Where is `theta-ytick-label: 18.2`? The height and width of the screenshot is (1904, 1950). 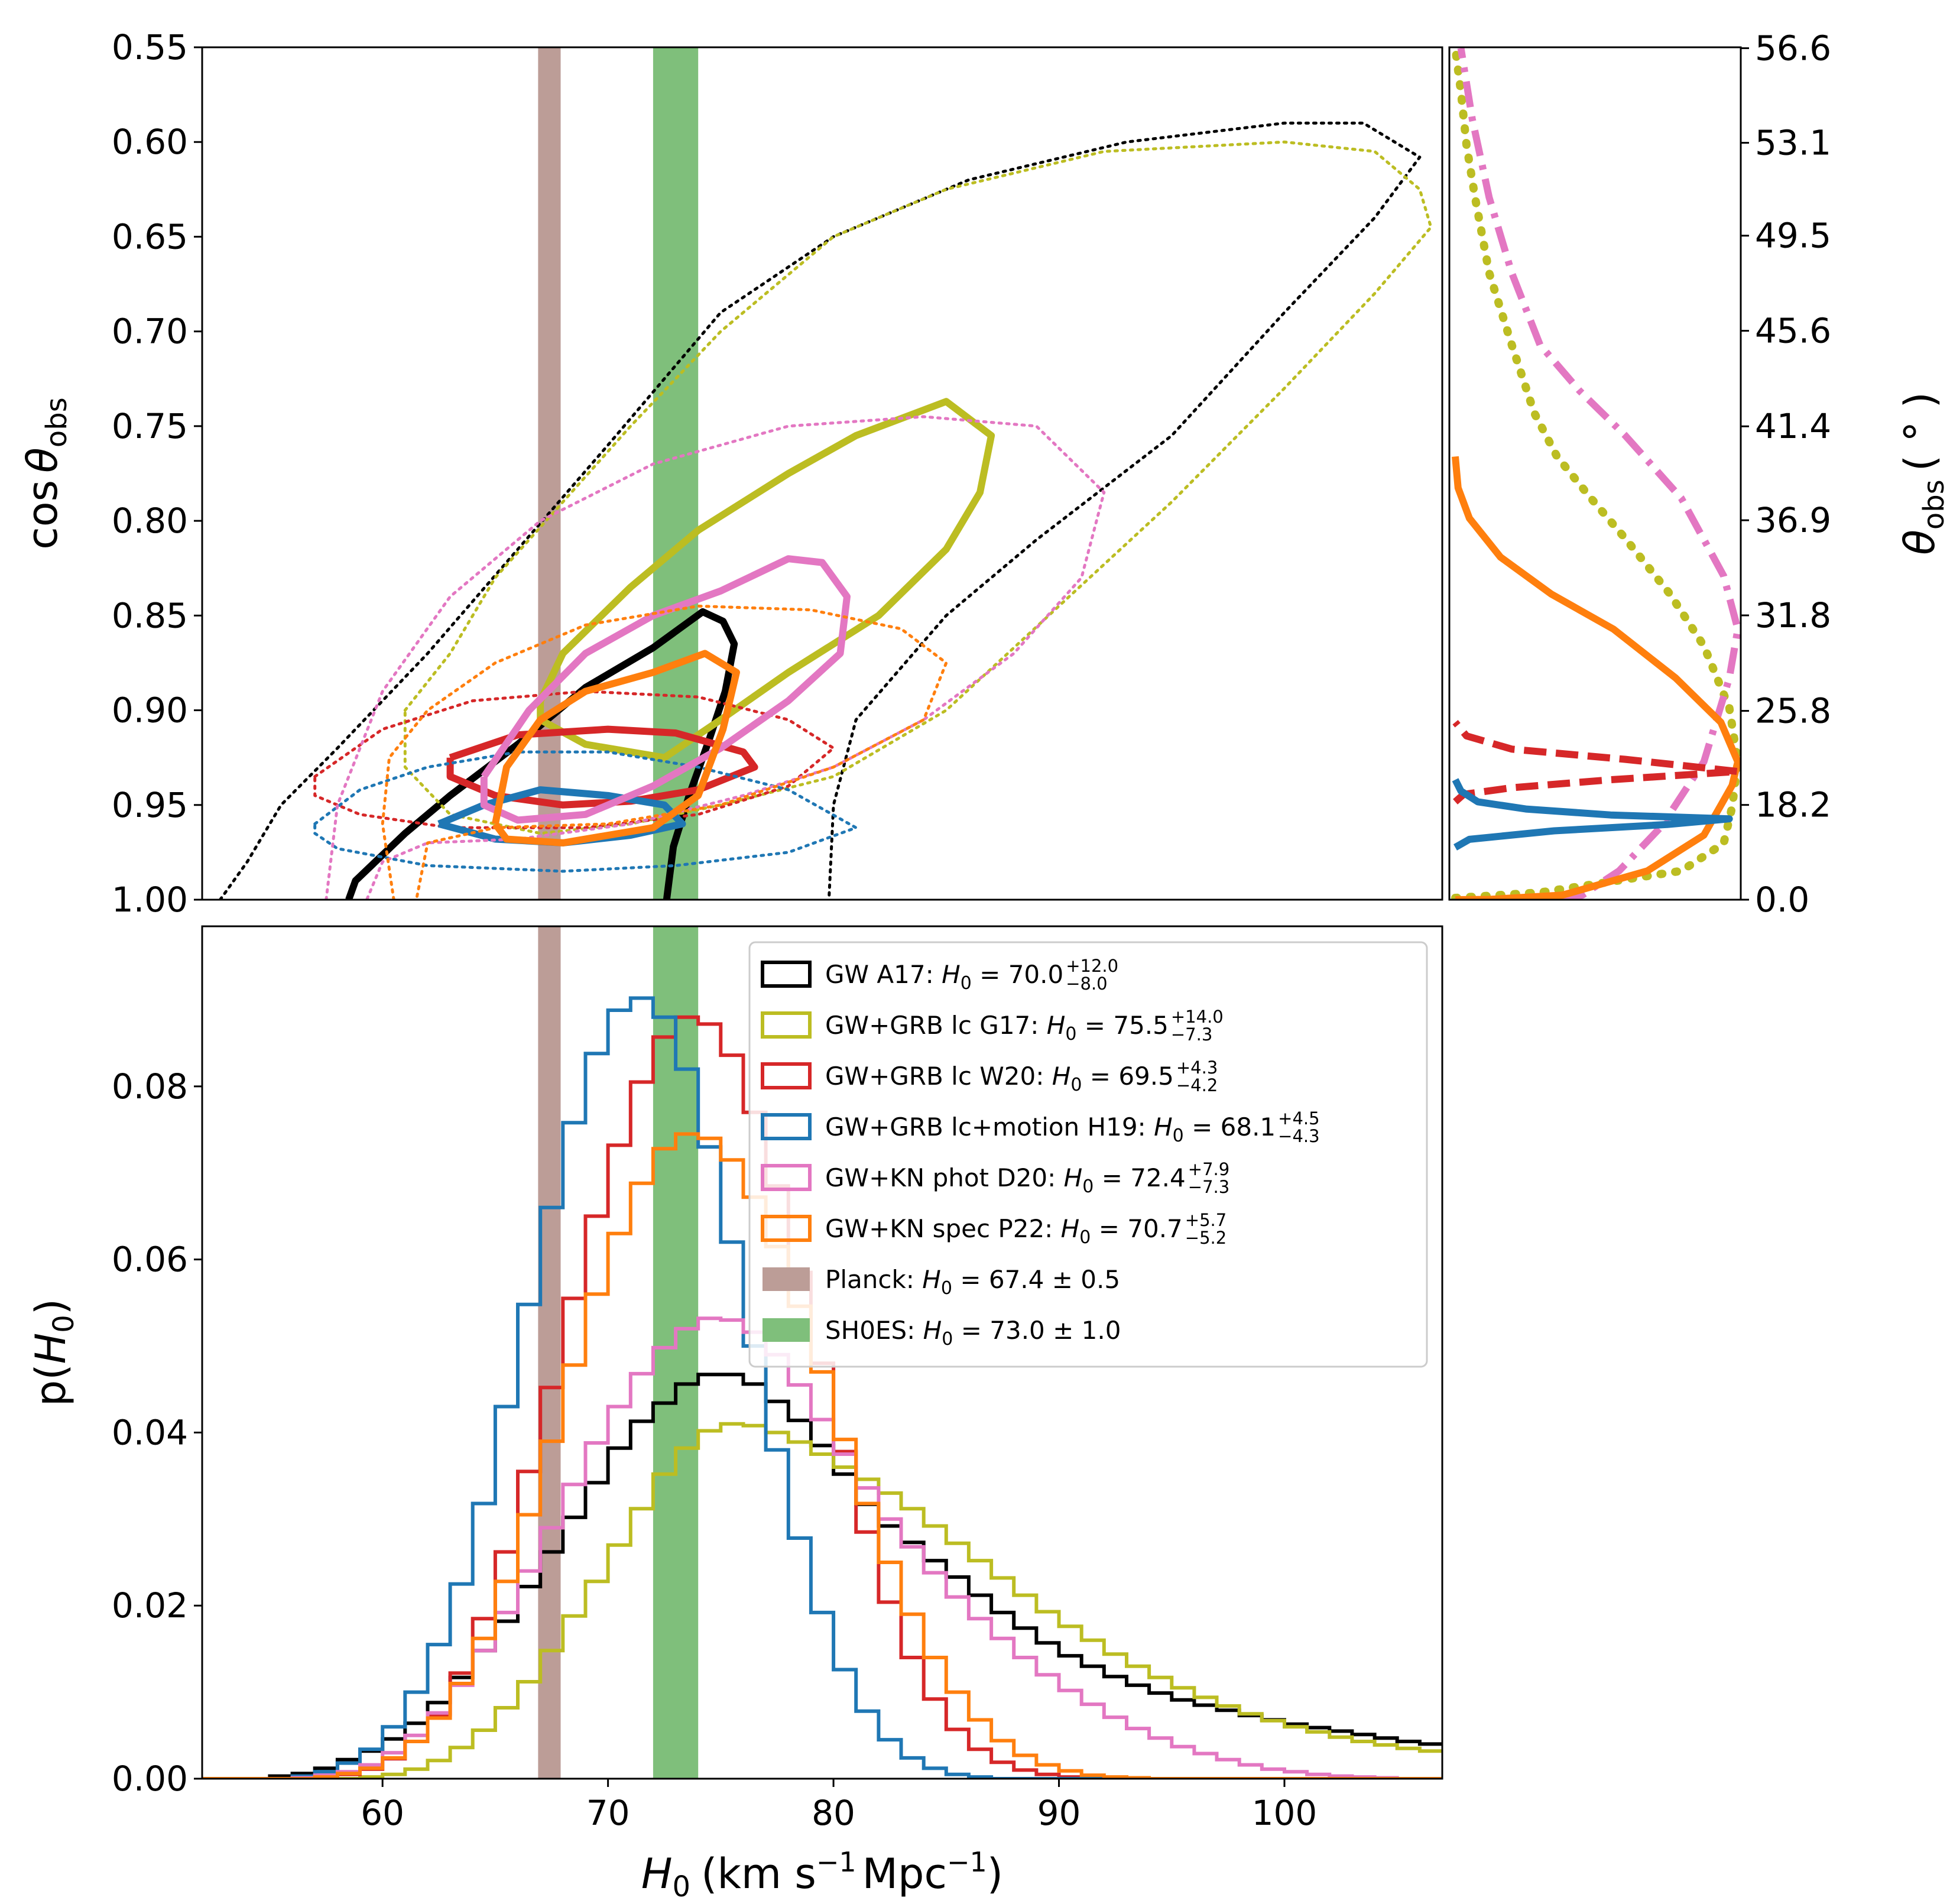 theta-ytick-label: 18.2 is located at coordinates (1793, 805).